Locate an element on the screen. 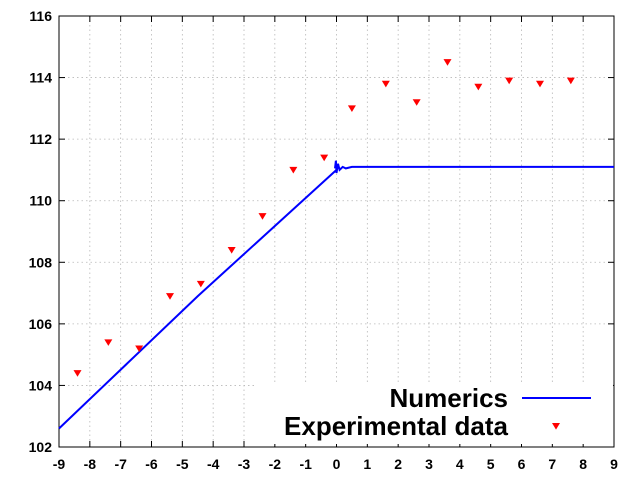 This screenshot has height=480, width=640. y-tick-label: 104 is located at coordinates (41, 385).